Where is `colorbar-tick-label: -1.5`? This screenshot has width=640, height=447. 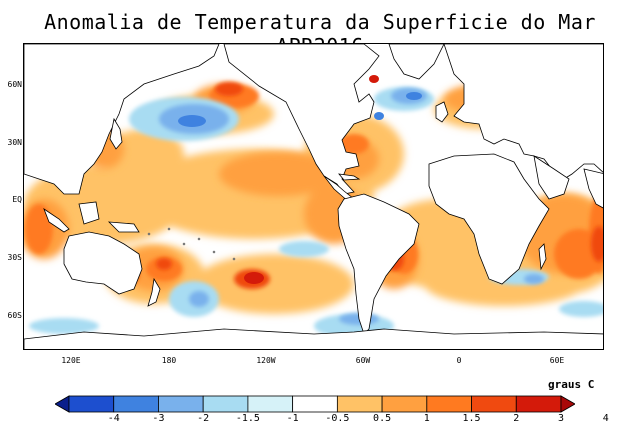
colorbar-tick-label: -1.5 is located at coordinates (247, 418).